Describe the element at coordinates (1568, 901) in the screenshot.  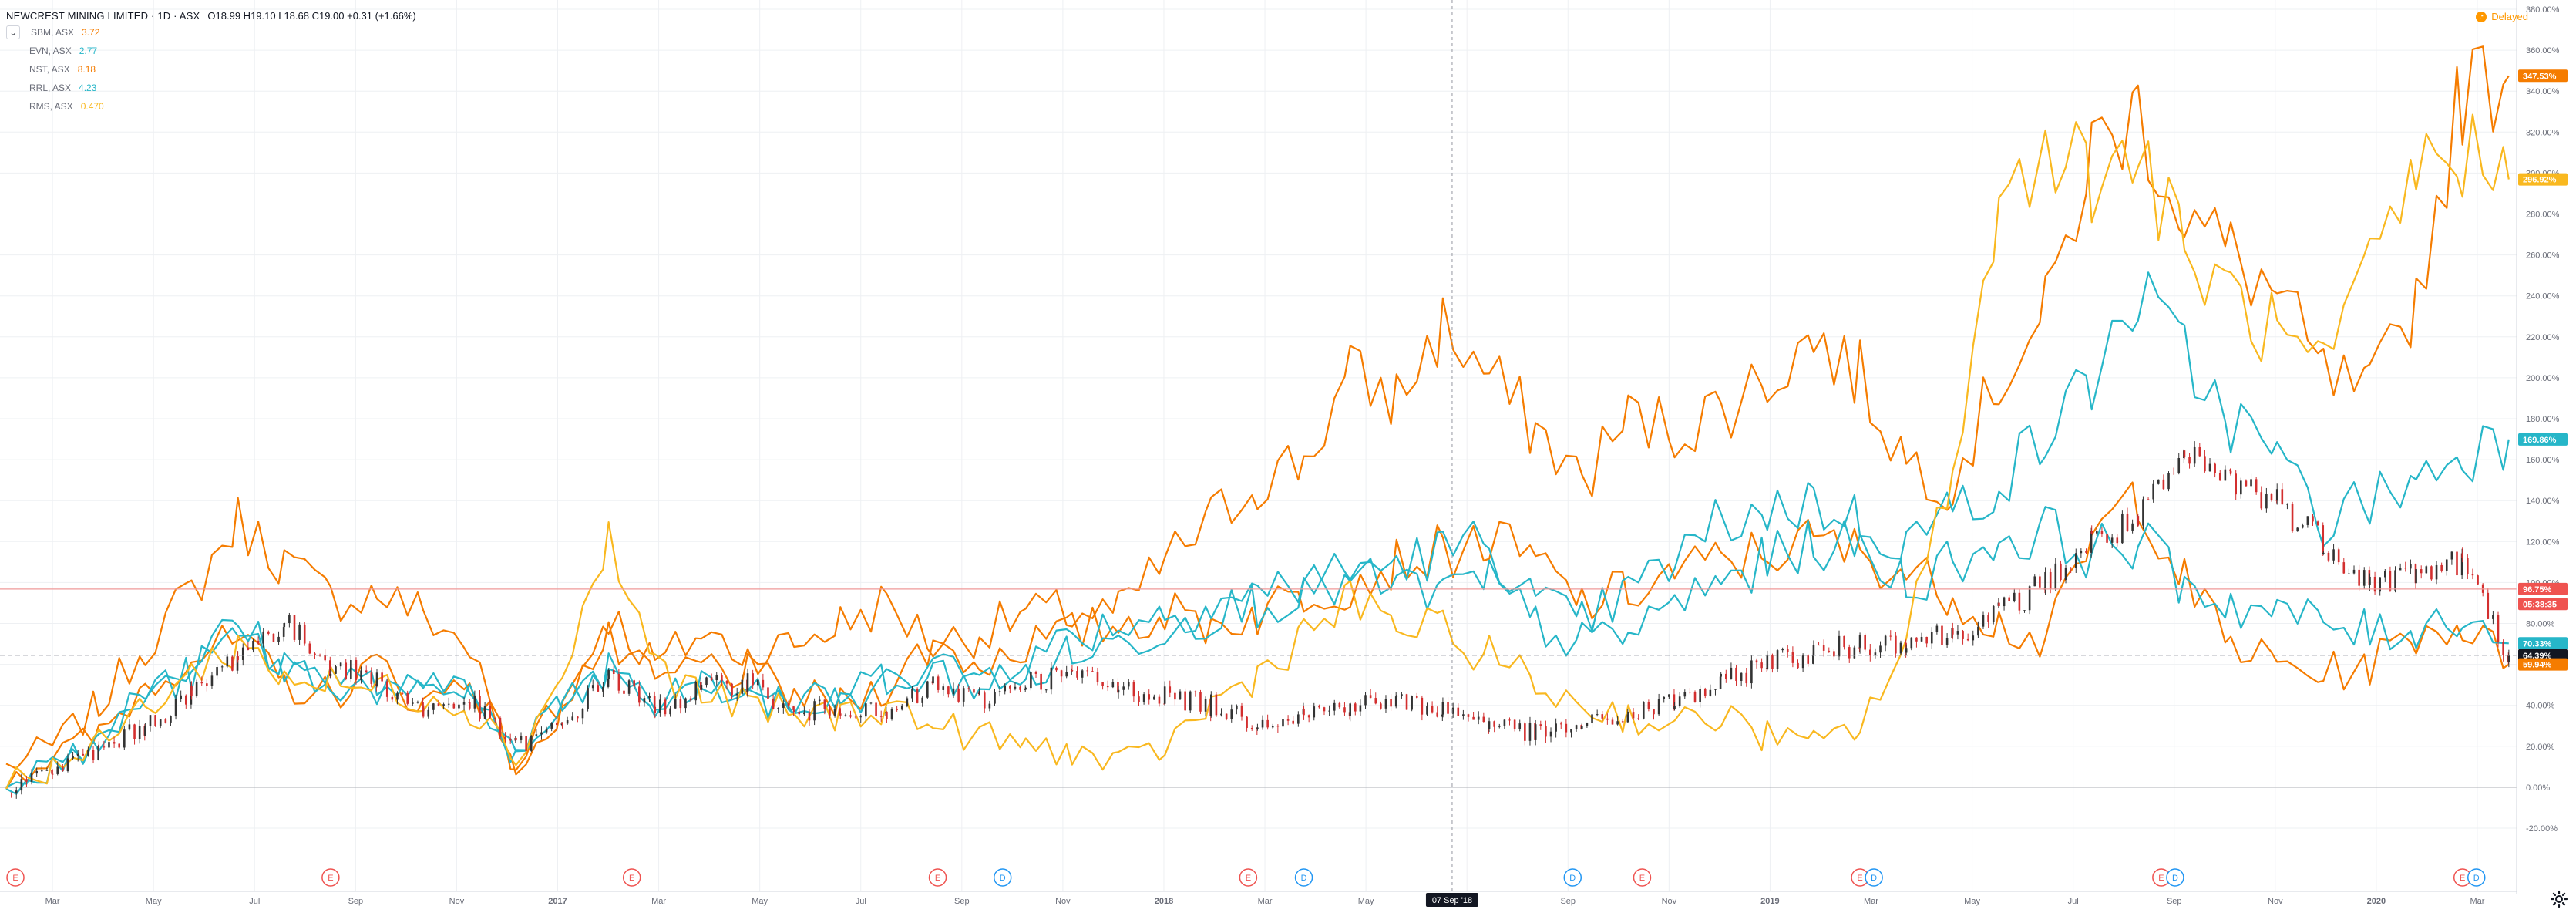
I see `time-tick-label: Sep` at that location.